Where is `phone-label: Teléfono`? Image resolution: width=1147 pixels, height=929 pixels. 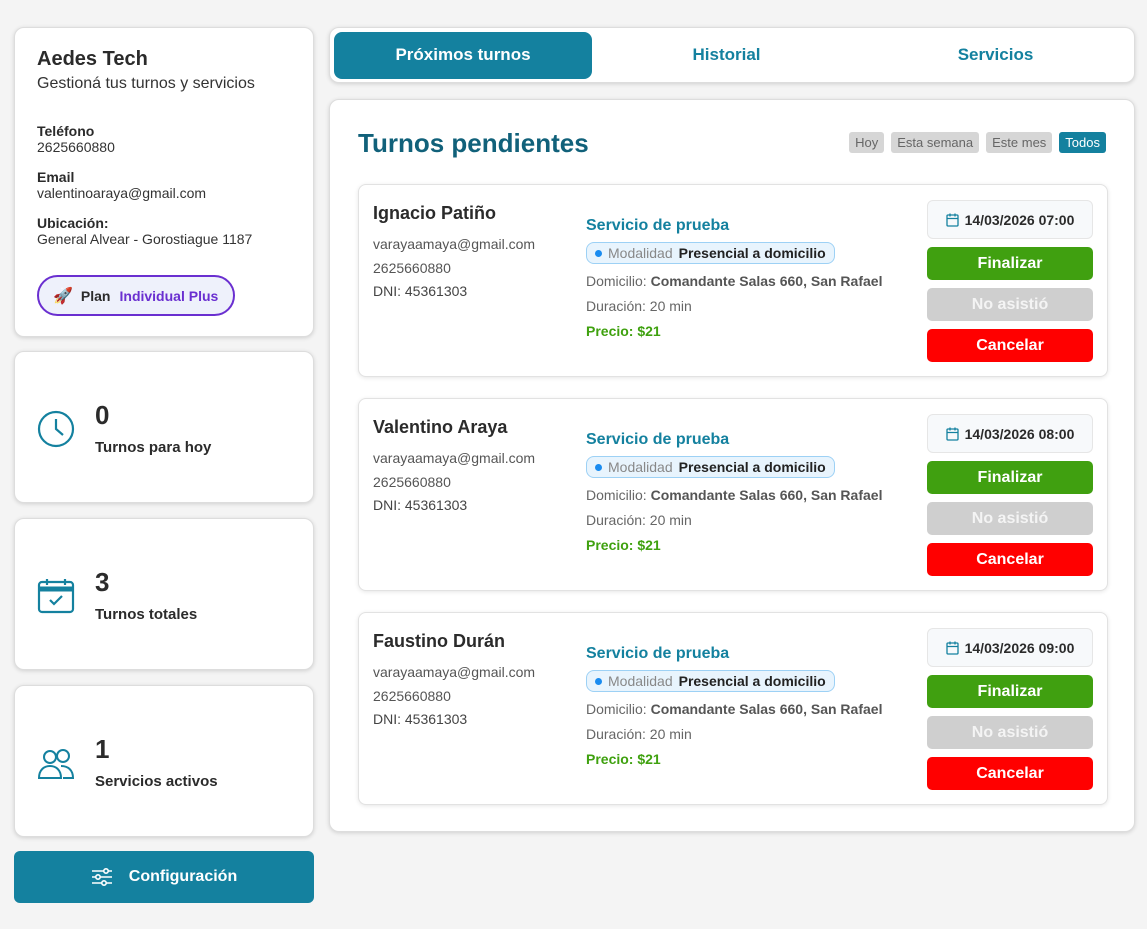
phone-label: Teléfono is located at coordinates (66, 131).